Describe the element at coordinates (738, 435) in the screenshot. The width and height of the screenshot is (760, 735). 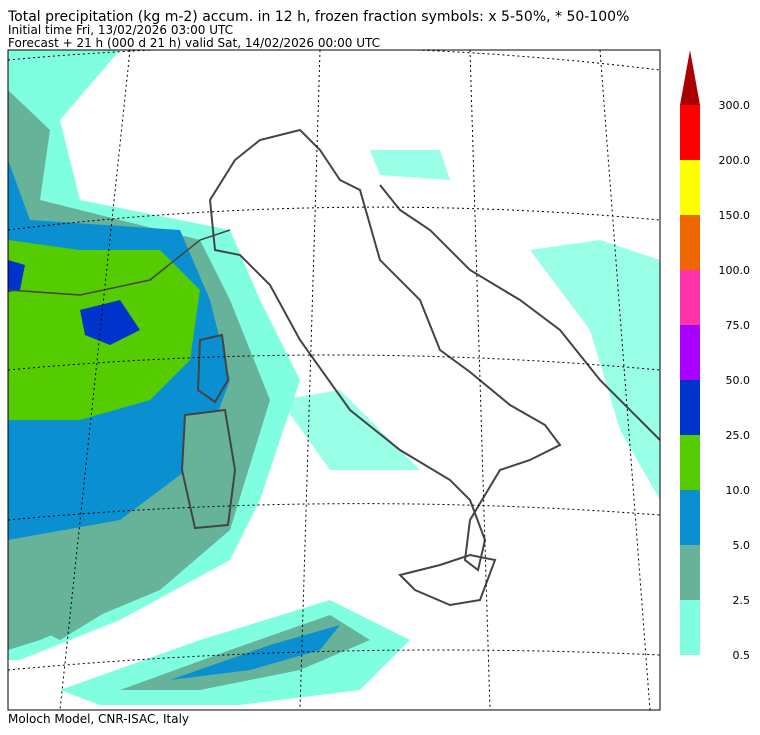
I see `colorbar-label: 25.0` at that location.